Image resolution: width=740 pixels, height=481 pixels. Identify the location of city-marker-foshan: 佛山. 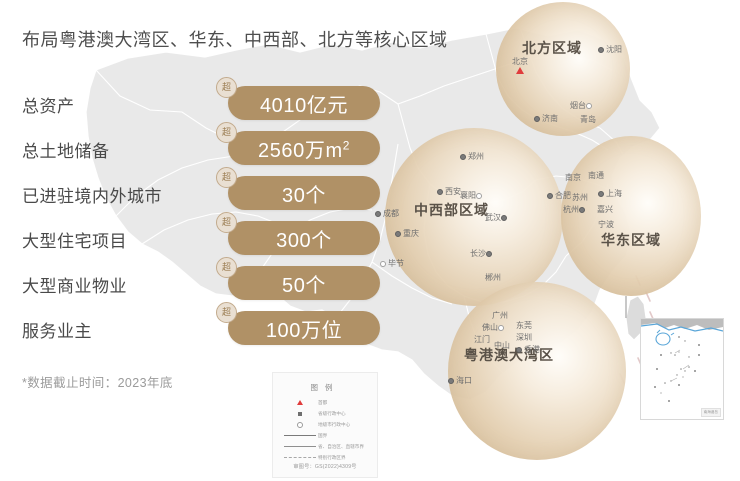
(494, 327).